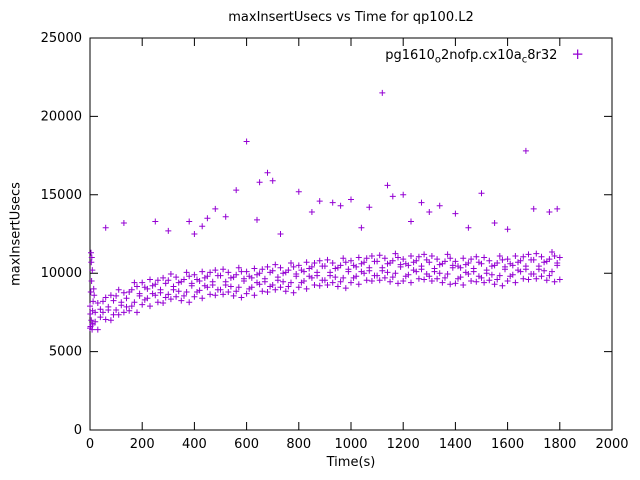 This screenshot has height=480, width=640. Describe the element at coordinates (471, 57) in the screenshot. I see `legend-label: pg1610o2nofp.cx10ac8r32` at that location.